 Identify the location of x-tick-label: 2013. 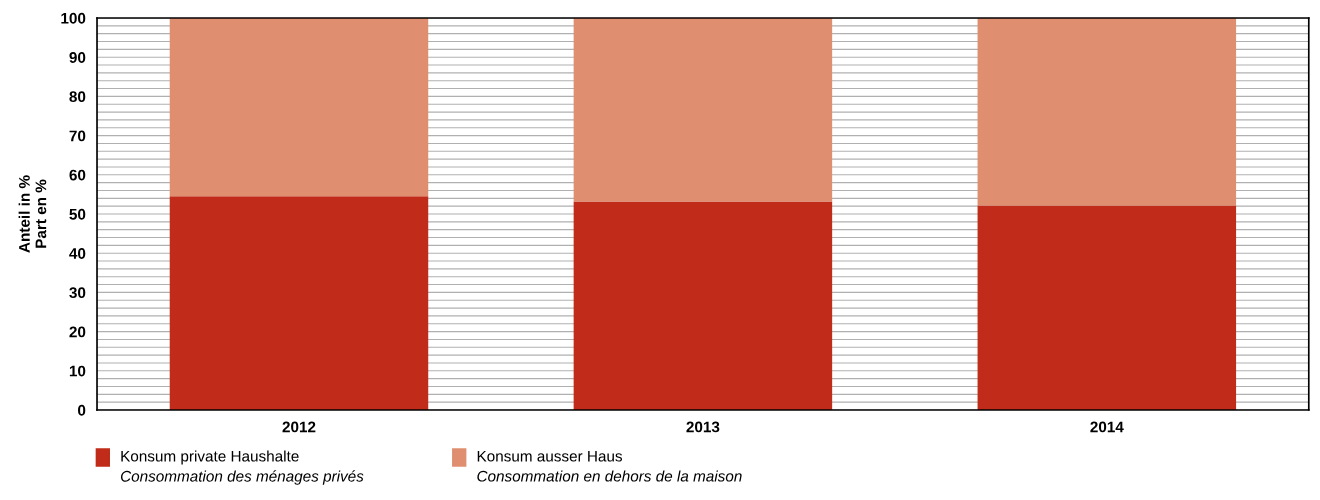
(703, 427).